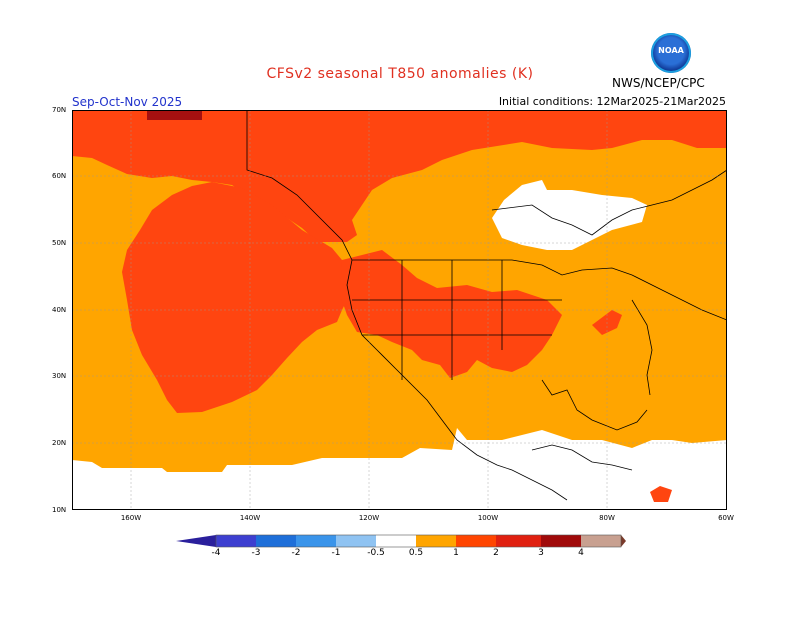  I want to click on lon-label-60w: 60W, so click(726, 518).